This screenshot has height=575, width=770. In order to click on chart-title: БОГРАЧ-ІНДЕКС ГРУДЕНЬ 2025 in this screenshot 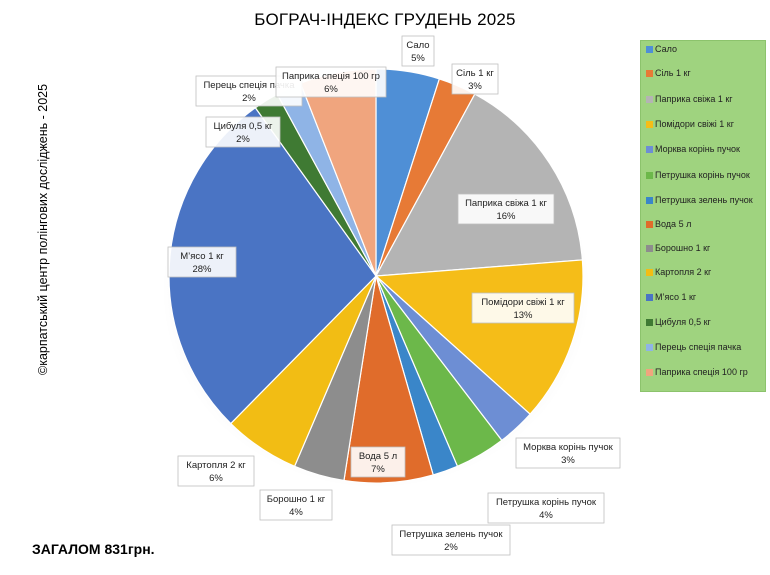, I will do `click(385, 19)`.